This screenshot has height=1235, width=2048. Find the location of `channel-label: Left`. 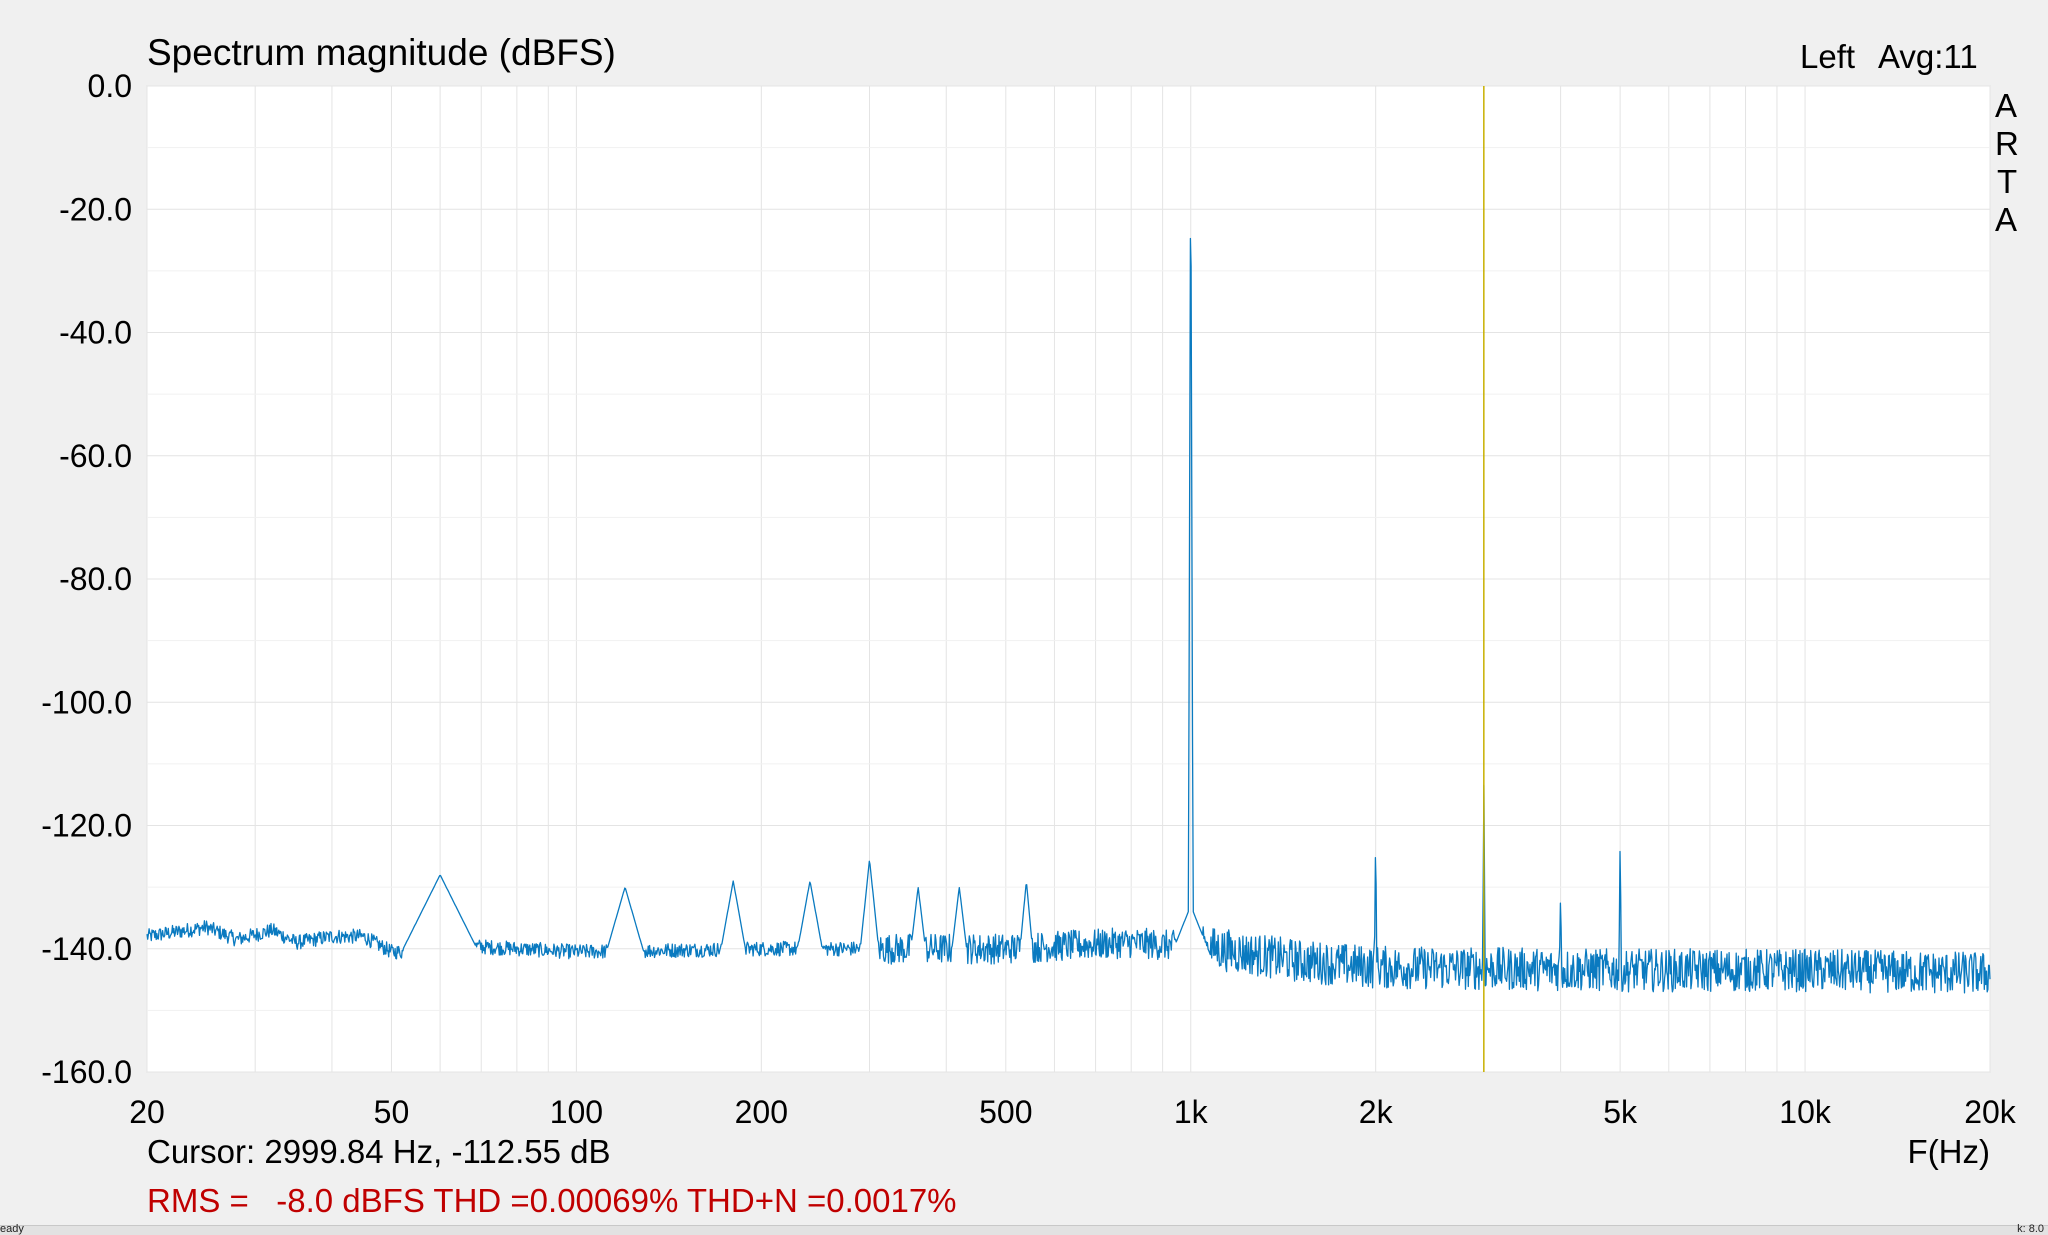

channel-label: Left is located at coordinates (1827, 56).